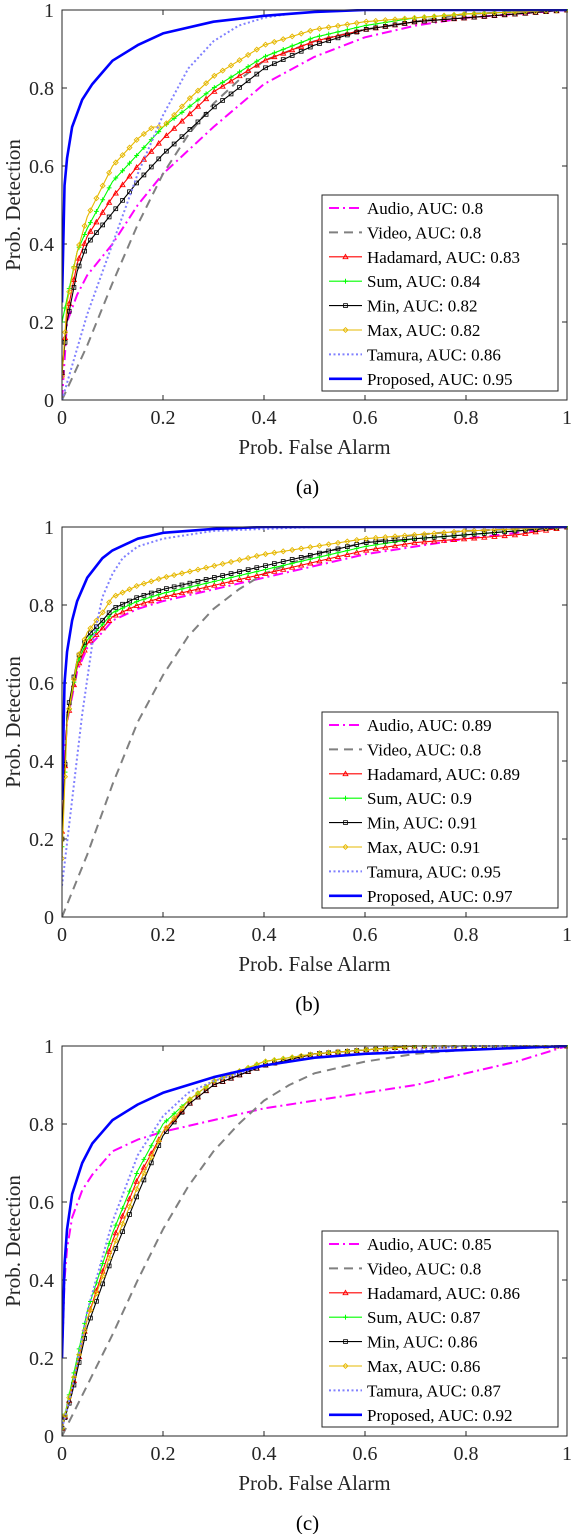 The width and height of the screenshot is (572, 1534). Describe the element at coordinates (62, 418) in the screenshot. I see `x-tick-label: 0` at that location.